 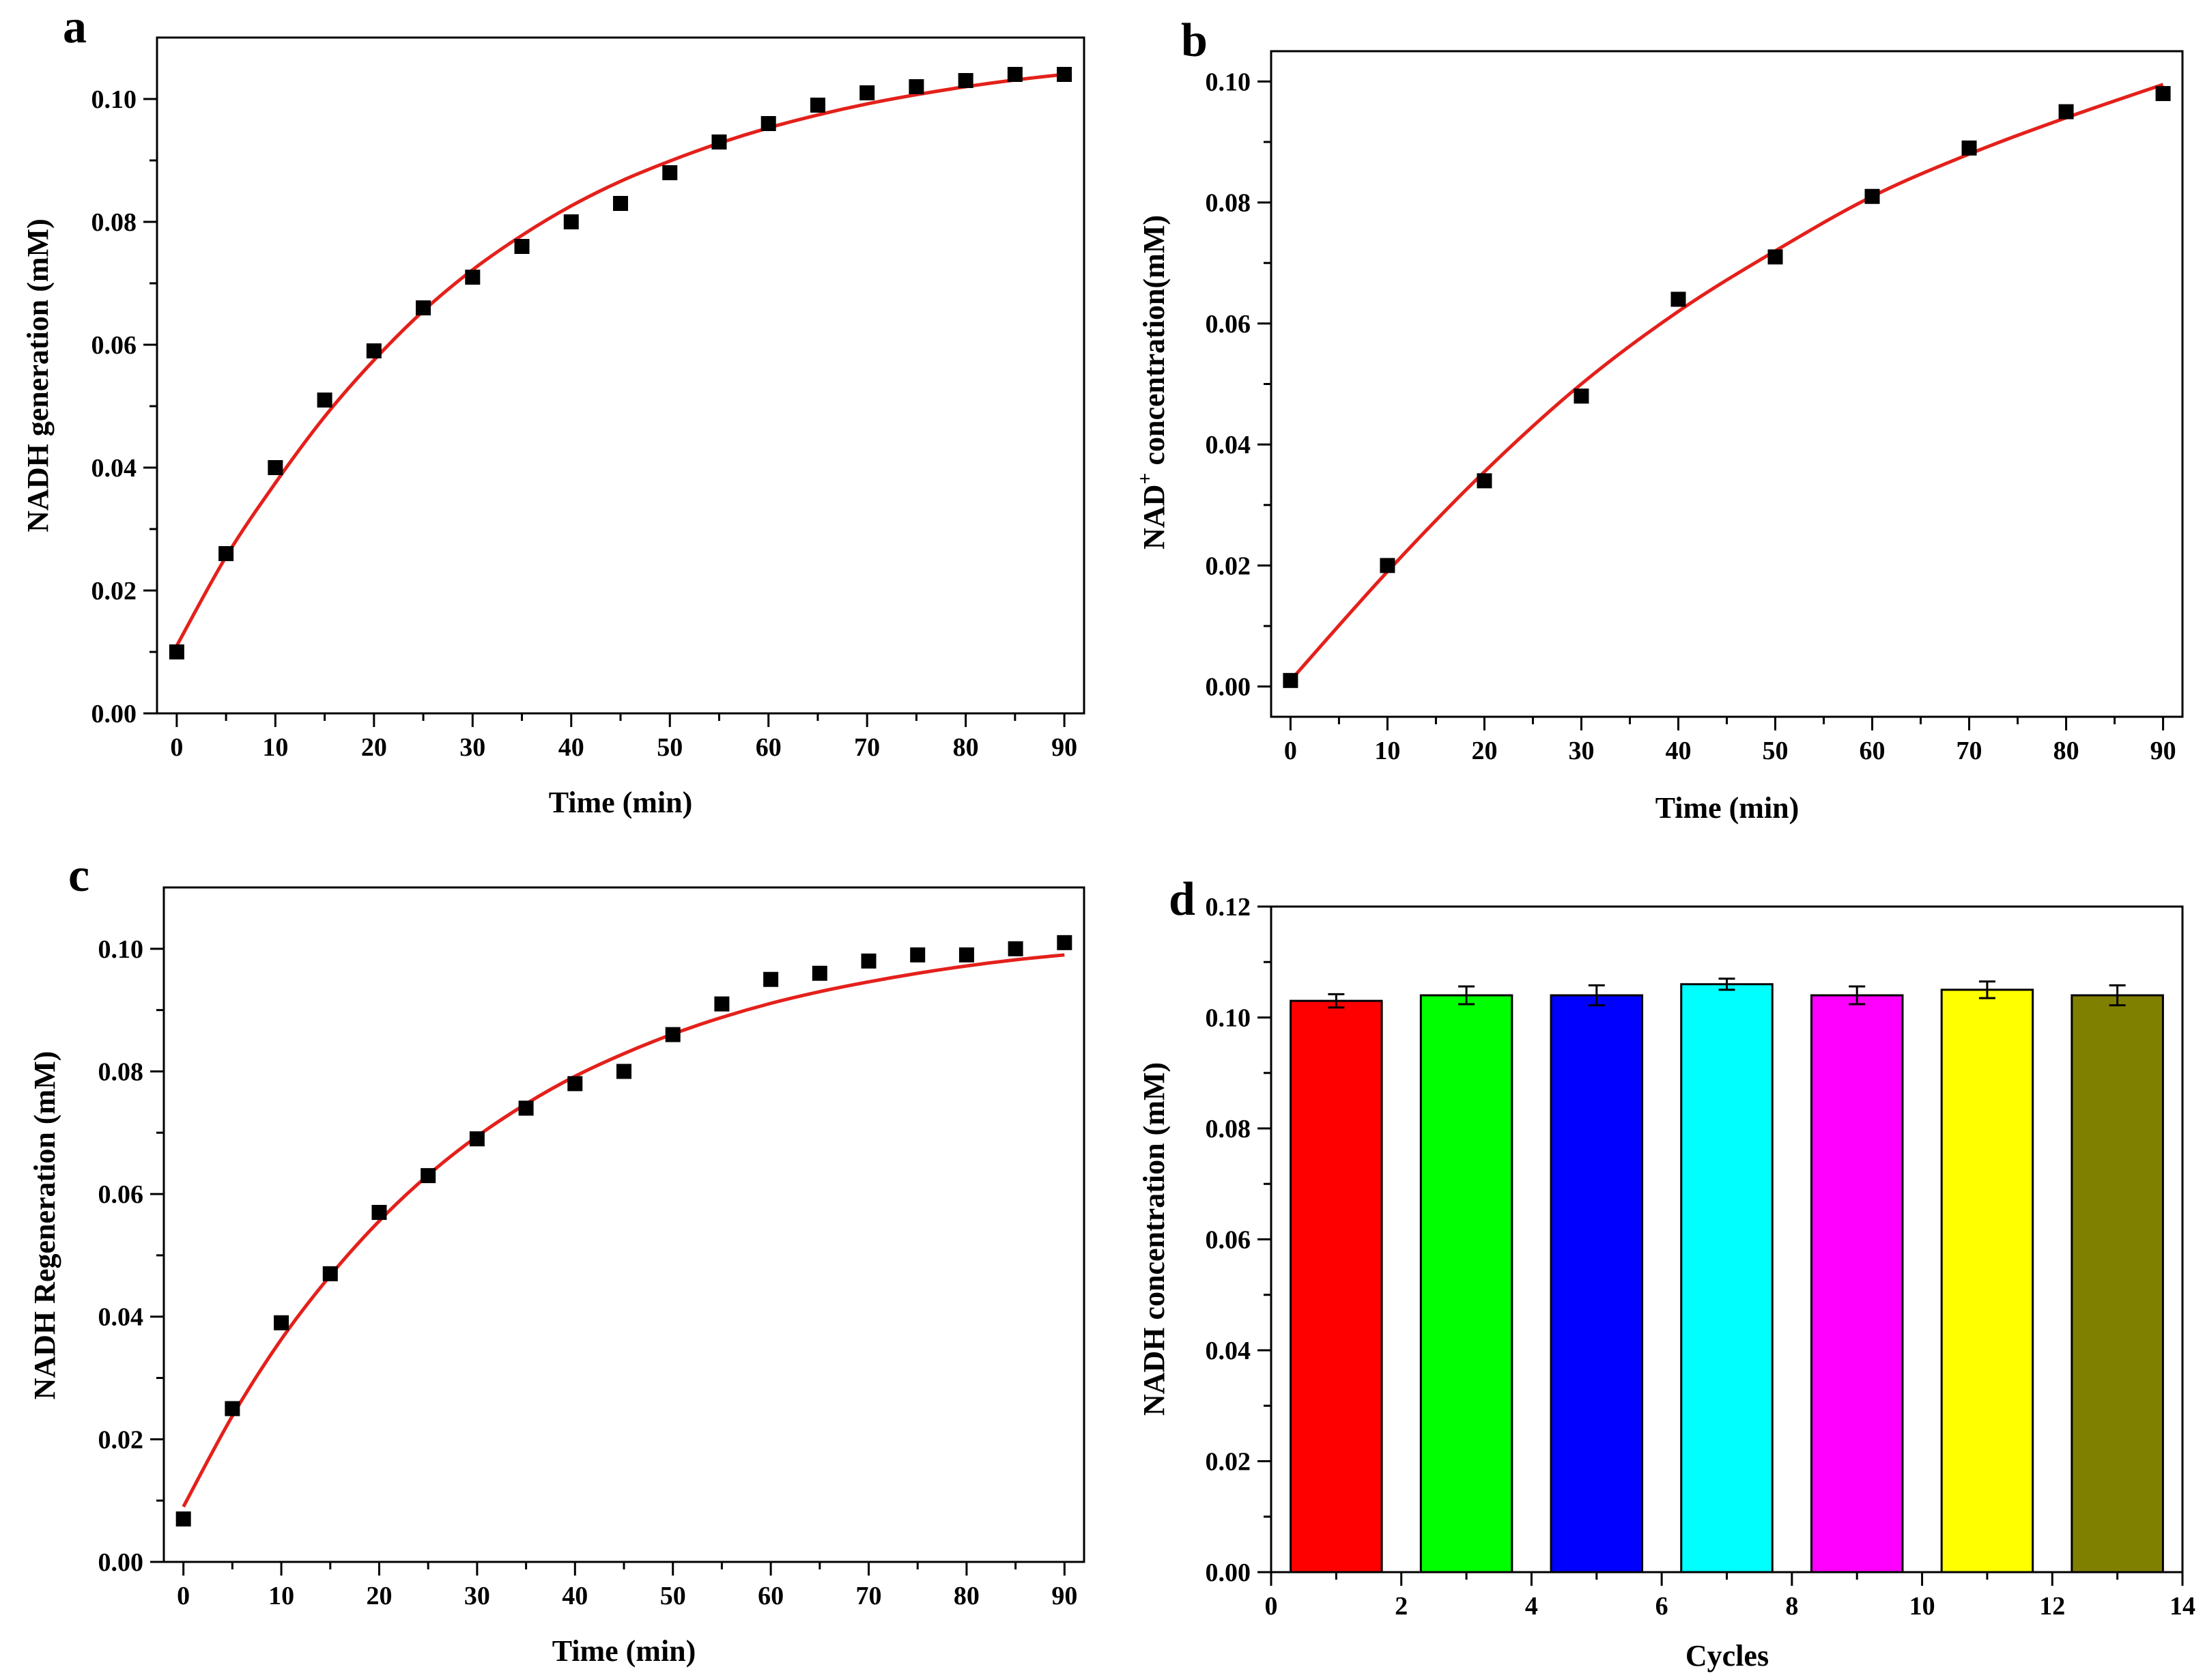 I want to click on panel-b-letter: b, so click(x=1194, y=40).